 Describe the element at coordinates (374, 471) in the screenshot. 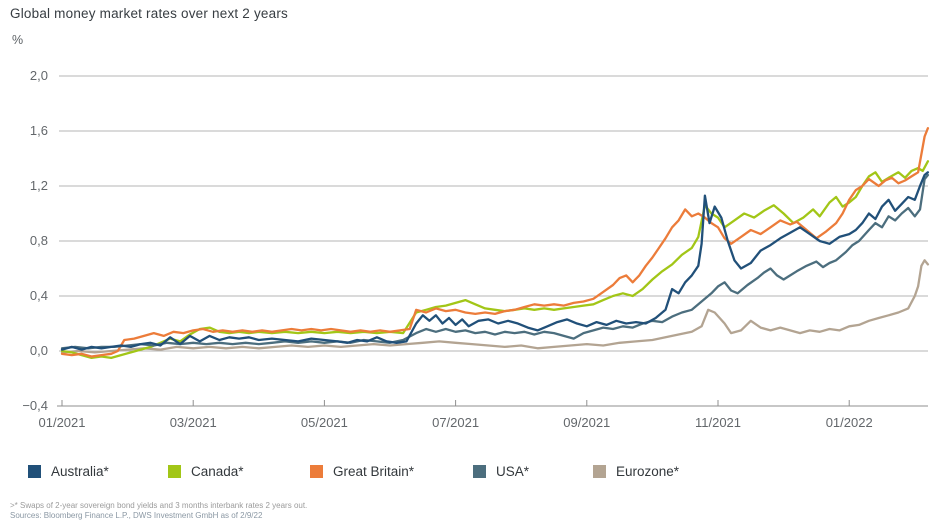

I see `legend-label: Great Britain*` at that location.